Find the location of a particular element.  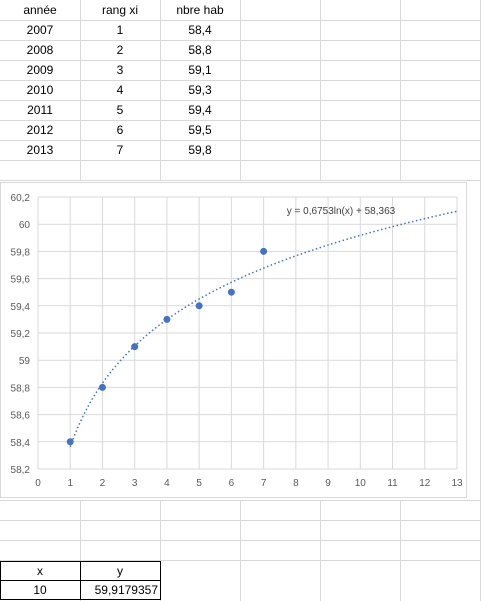

x-tick-label: 0 is located at coordinates (38, 483).